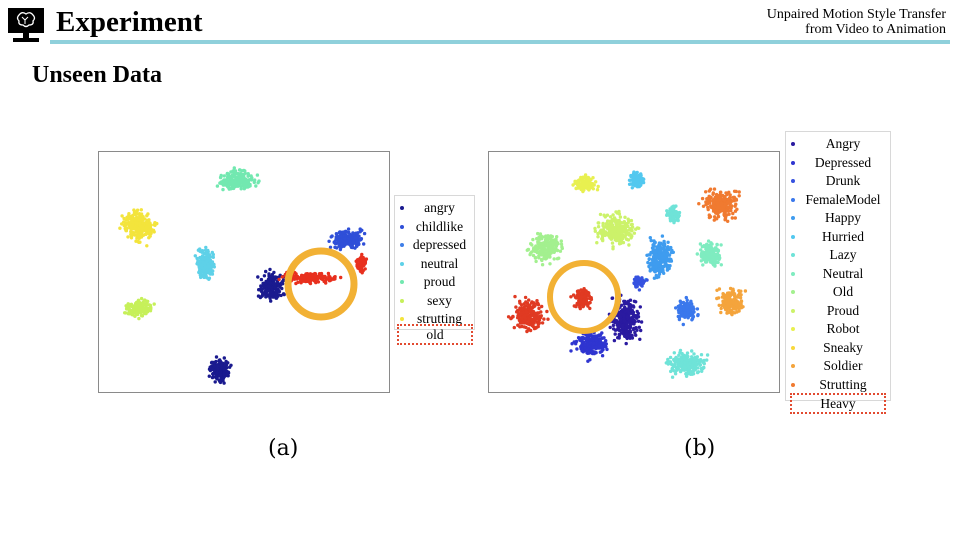 The width and height of the screenshot is (960, 540). What do you see at coordinates (843, 384) in the screenshot?
I see `legend-label: Strutting` at bounding box center [843, 384].